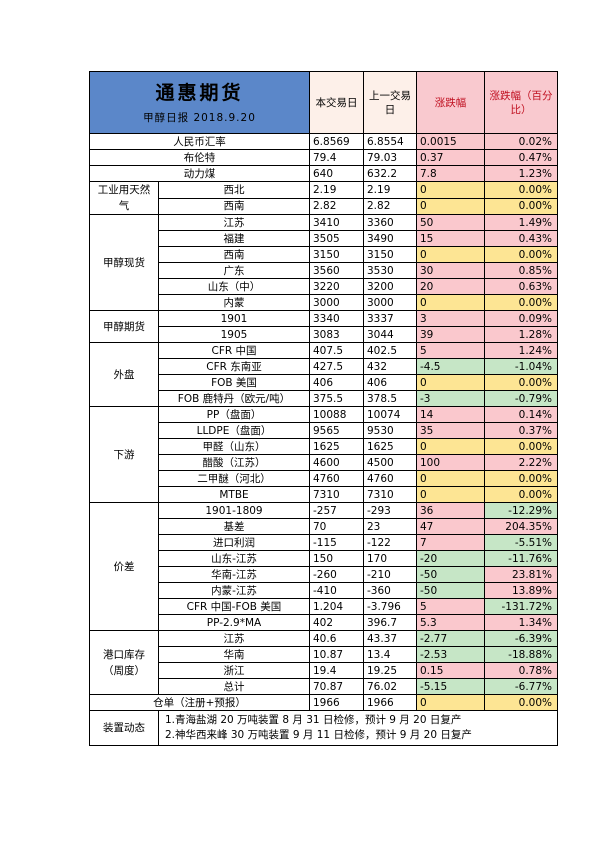  What do you see at coordinates (336, 334) in the screenshot?
I see `current-value: 3083` at bounding box center [336, 334].